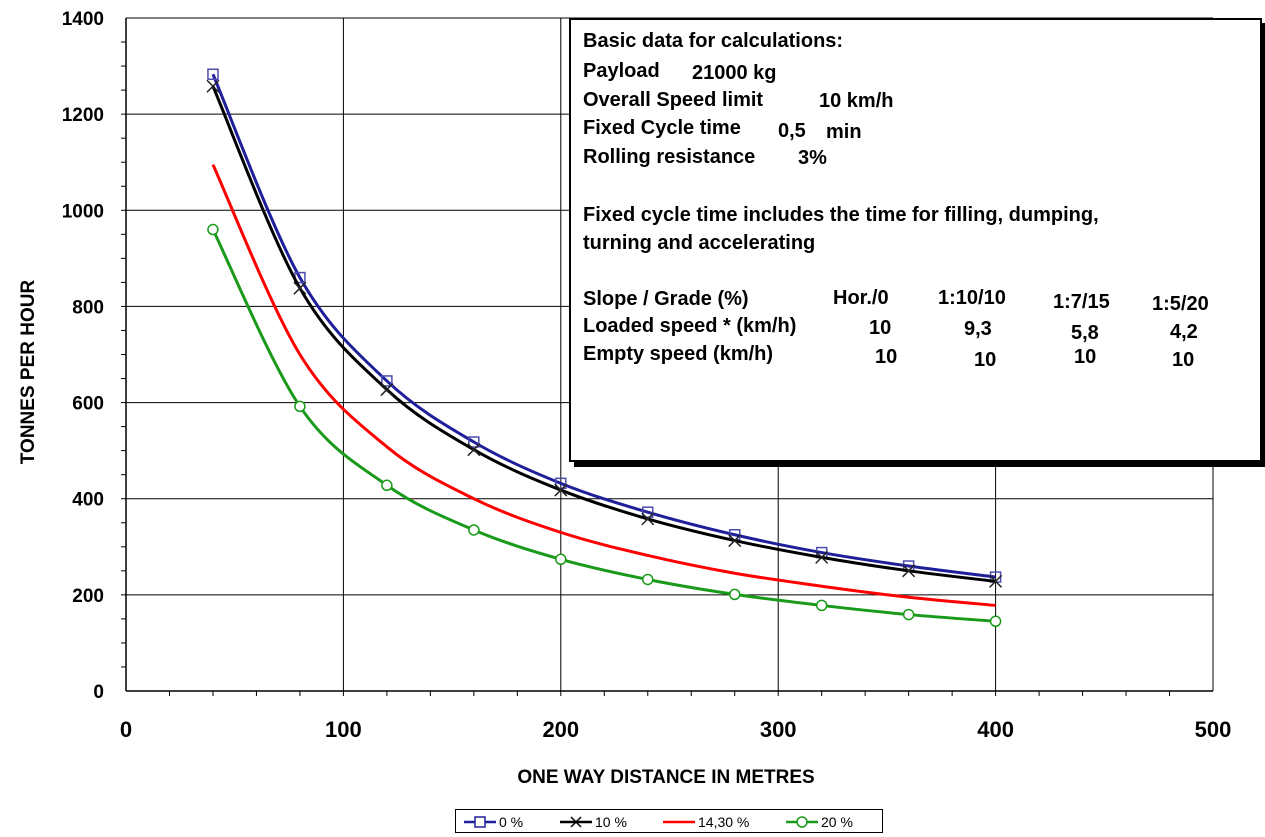 Image resolution: width=1265 pixels, height=837 pixels. I want to click on empty-speed-1: 10, so click(886, 357).